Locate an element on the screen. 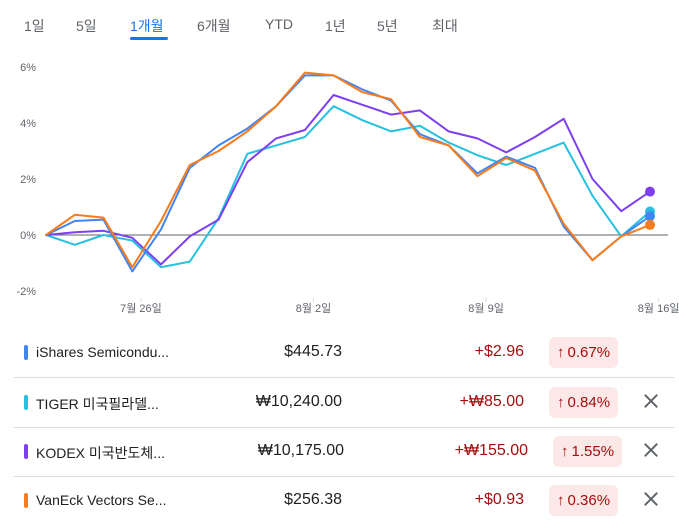 The width and height of the screenshot is (679, 523). percent-change-badge: ↑ 0.67% is located at coordinates (584, 352).